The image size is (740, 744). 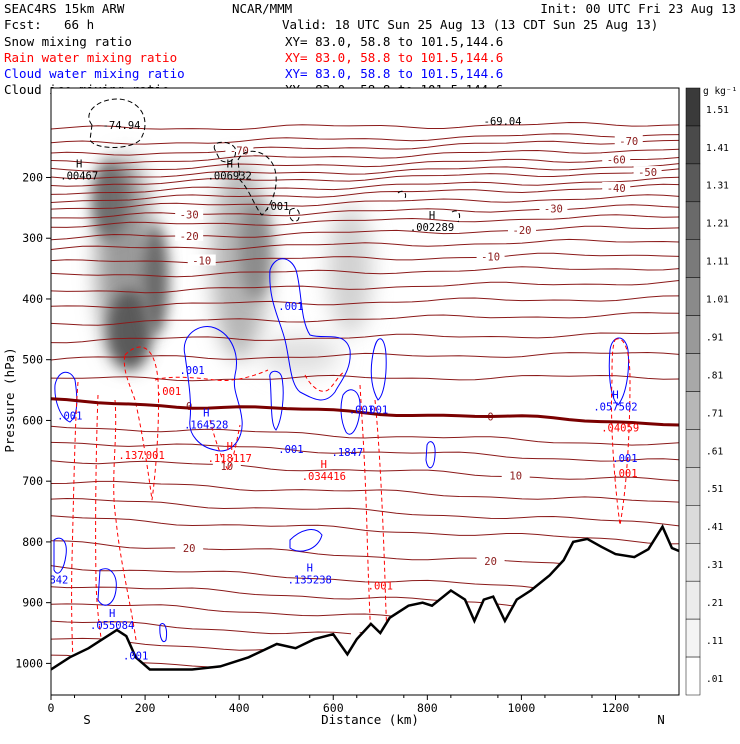 What do you see at coordinates (394, 41) in the screenshot?
I see `field-snow-xy: XY= 83.0, 58.8 to 101.5,144.6` at bounding box center [394, 41].